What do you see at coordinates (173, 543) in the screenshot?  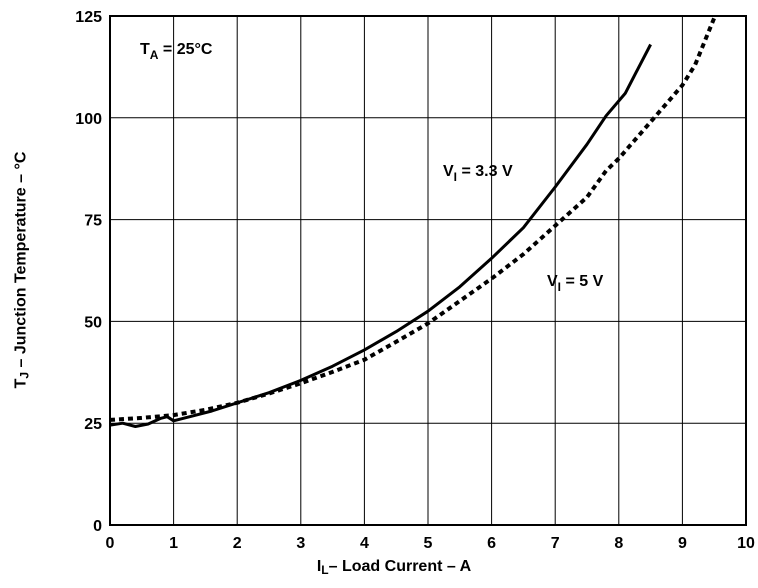 I see `x-tick-label: 1` at bounding box center [173, 543].